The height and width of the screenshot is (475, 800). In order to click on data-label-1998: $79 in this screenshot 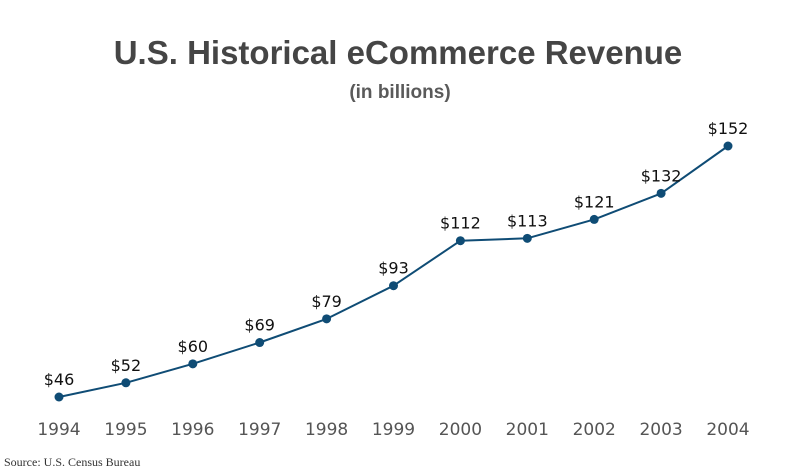, I will do `click(326, 301)`.